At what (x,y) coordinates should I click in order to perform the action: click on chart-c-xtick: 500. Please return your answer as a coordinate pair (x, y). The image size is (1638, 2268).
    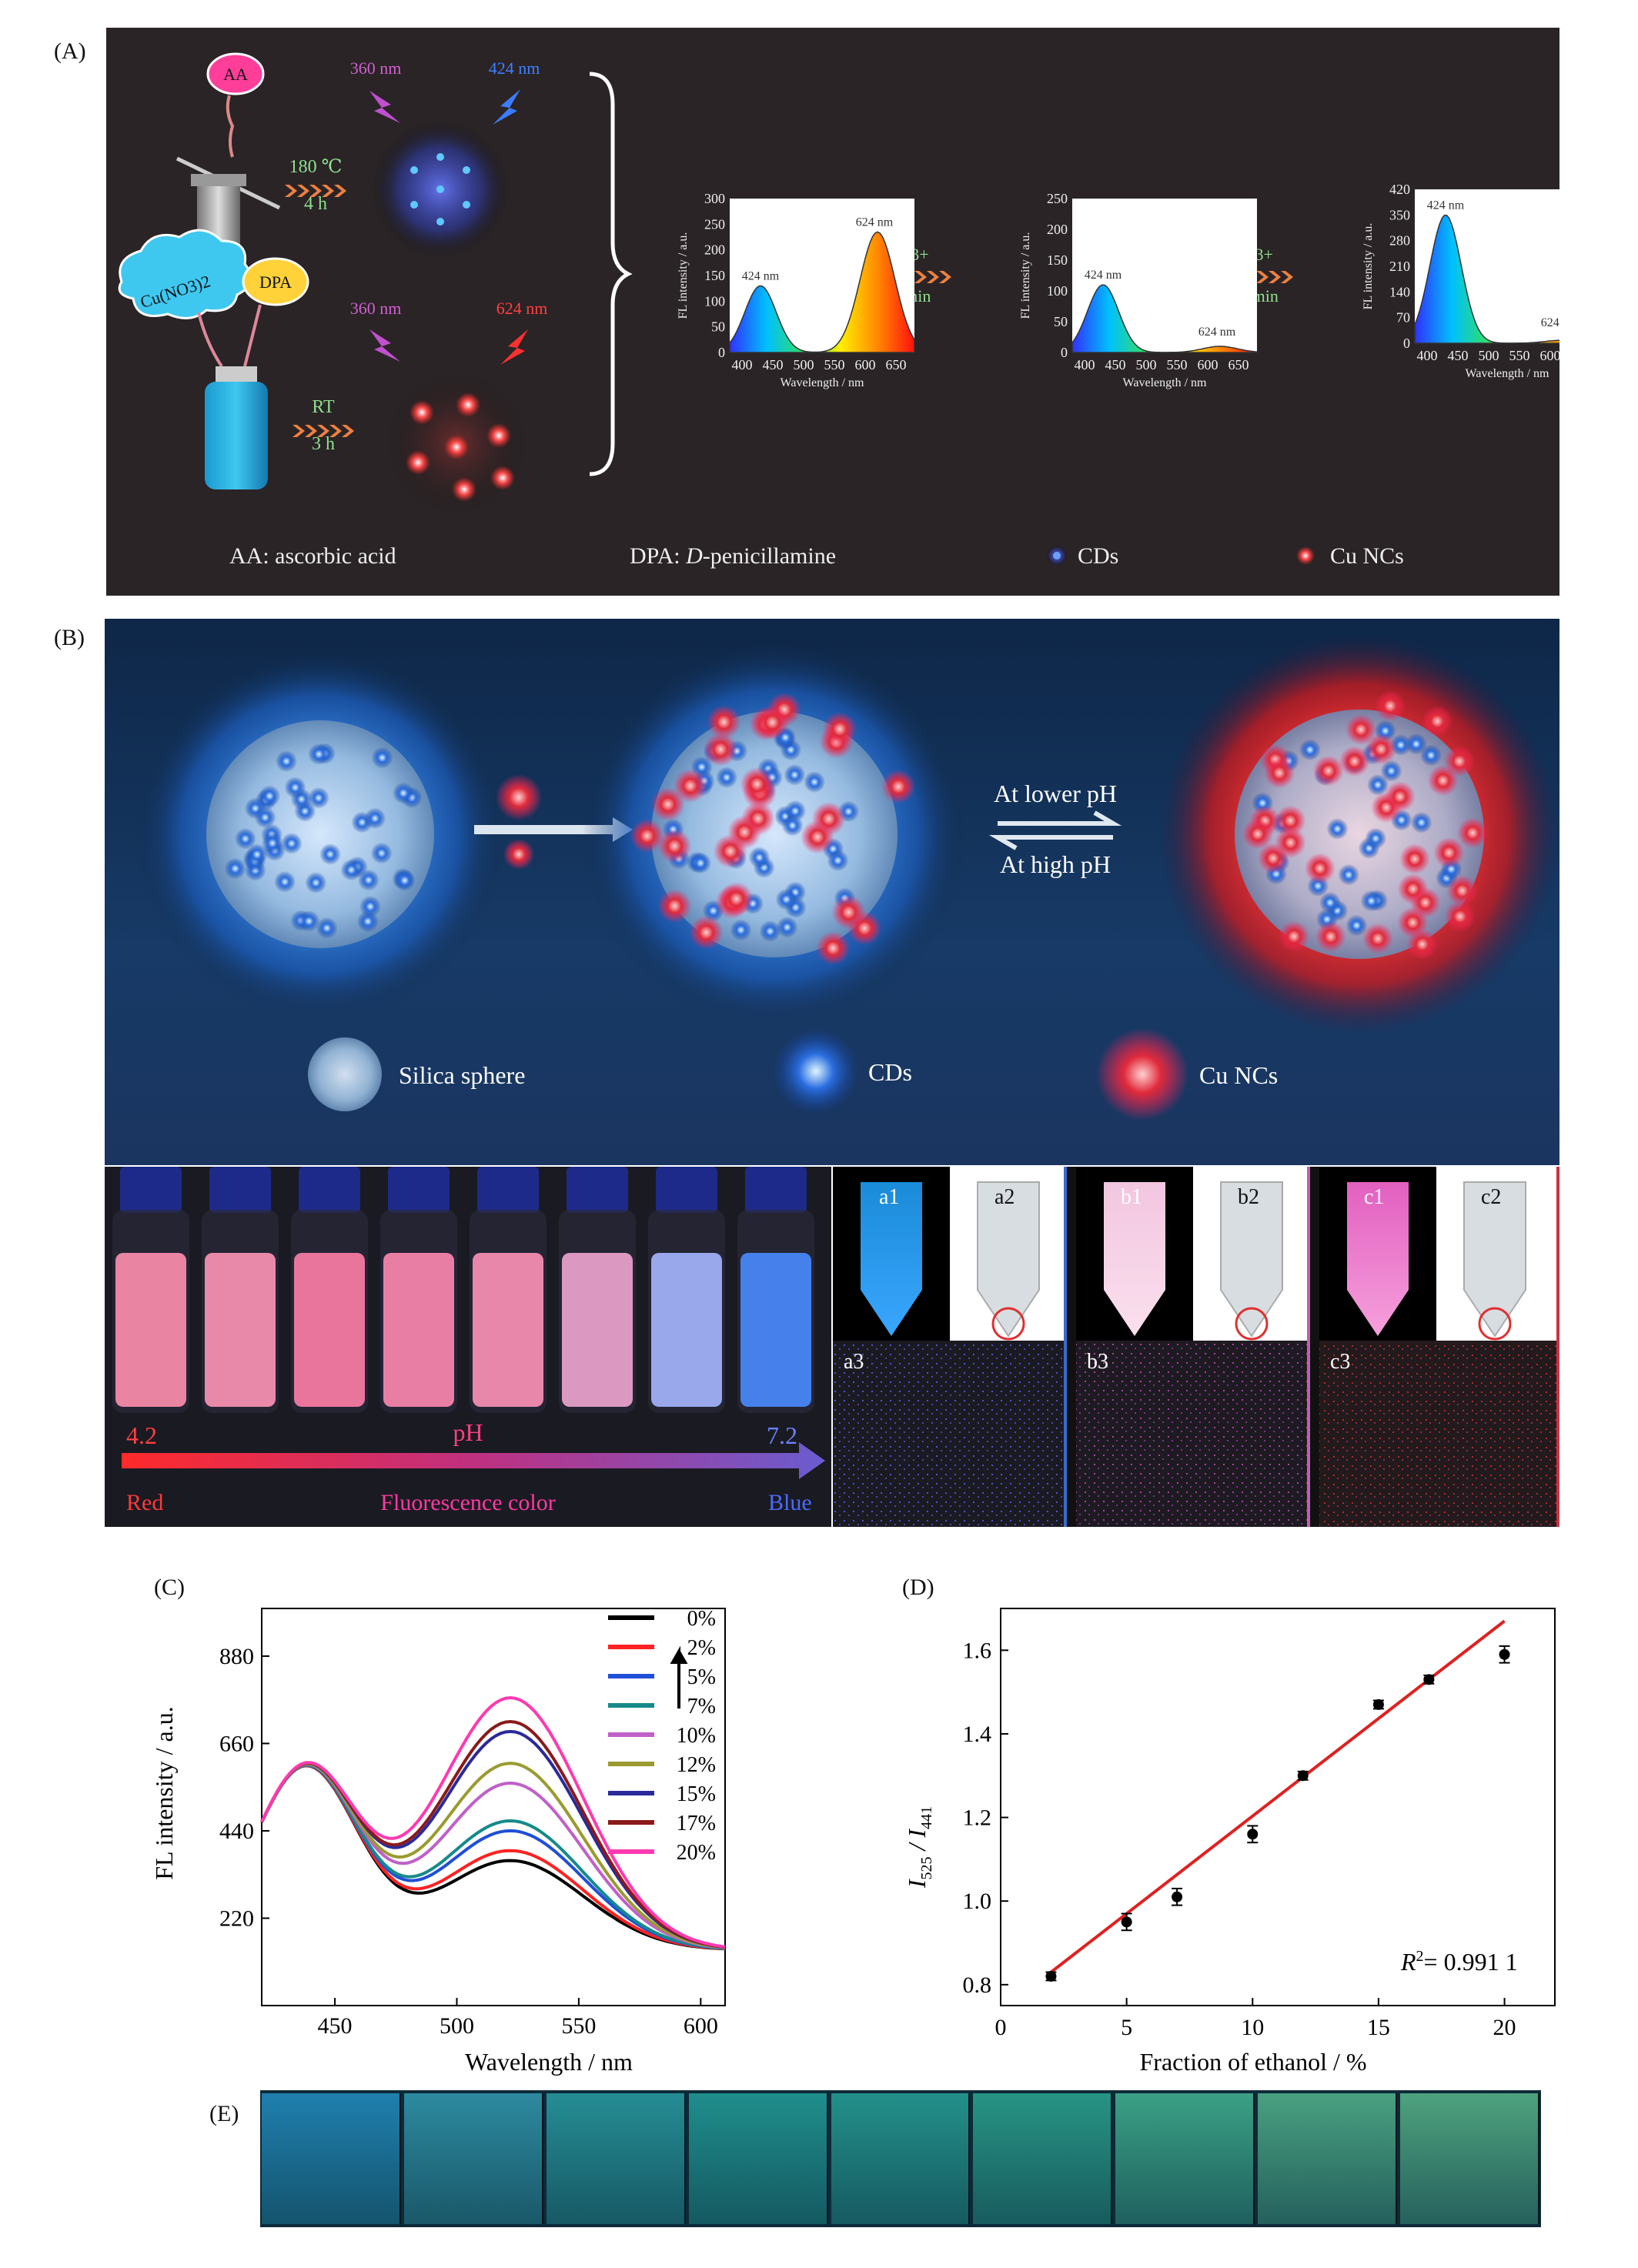
    Looking at the image, I should click on (457, 2026).